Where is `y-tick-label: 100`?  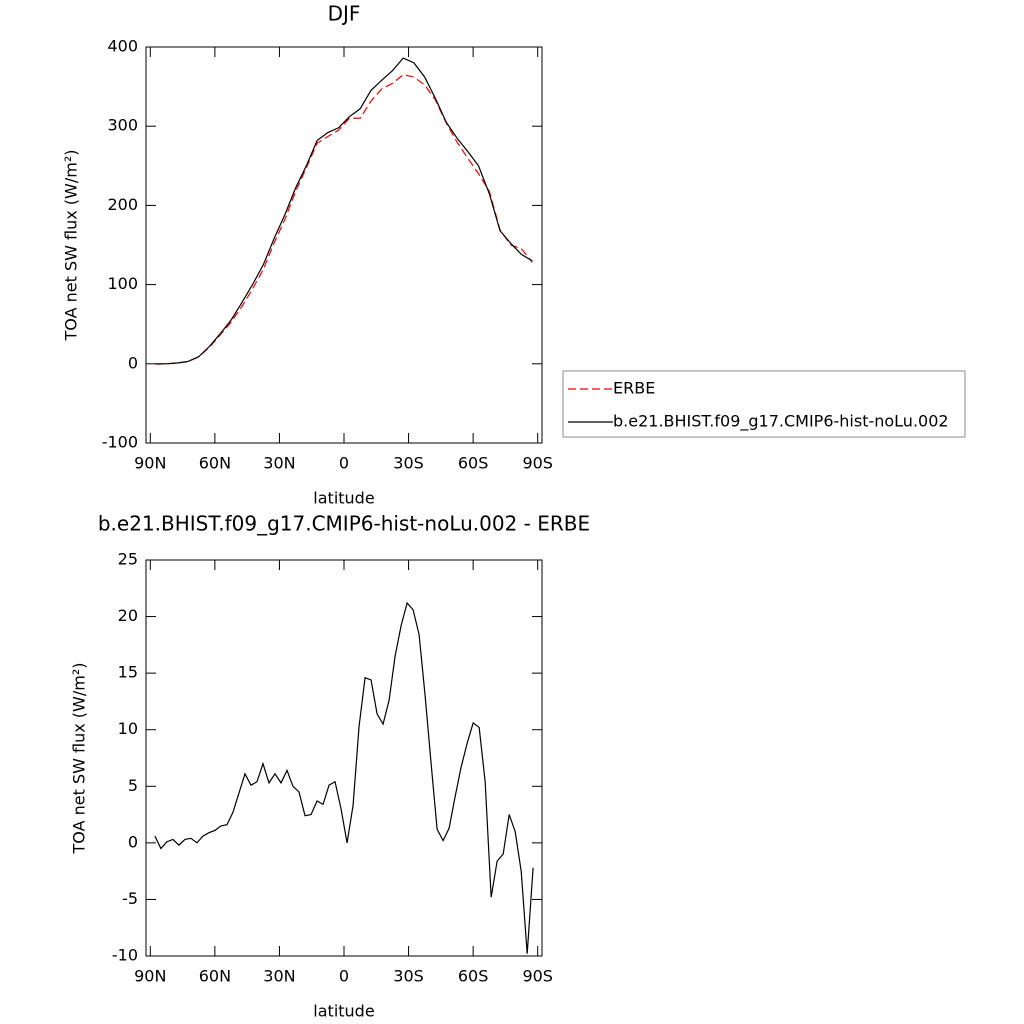 y-tick-label: 100 is located at coordinates (122, 283).